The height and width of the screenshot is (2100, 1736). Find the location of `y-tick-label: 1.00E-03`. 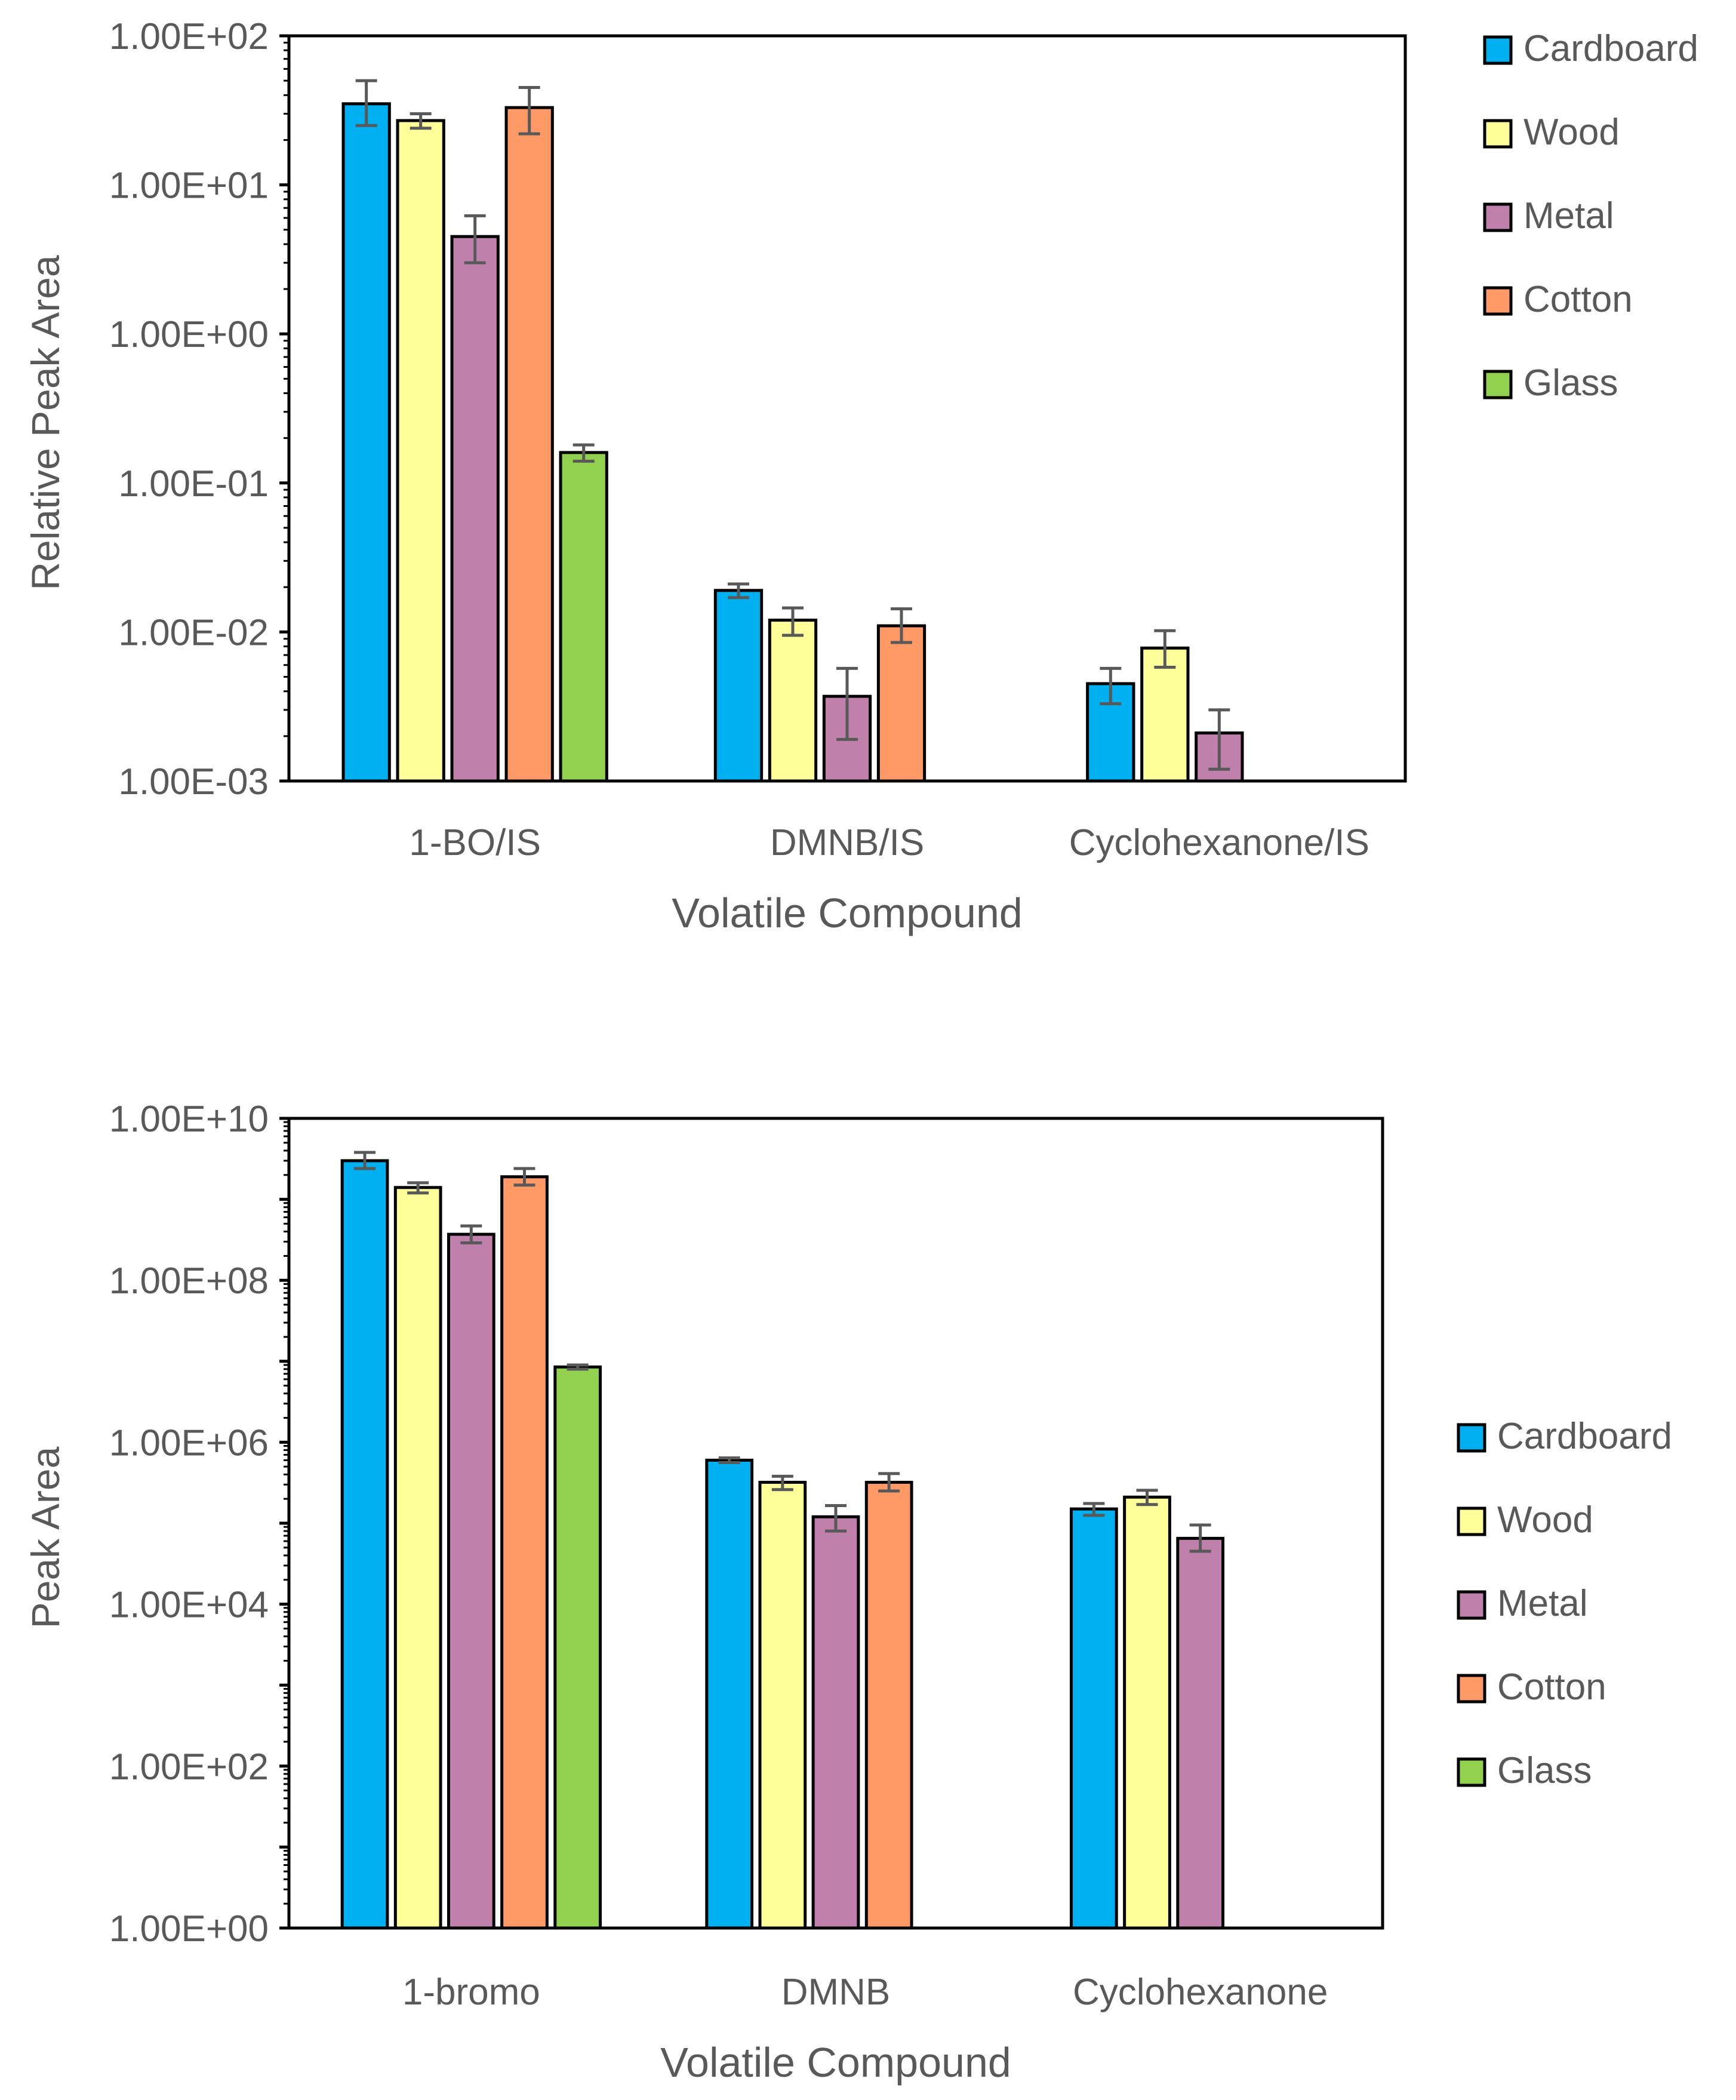

y-tick-label: 1.00E-03 is located at coordinates (193, 782).